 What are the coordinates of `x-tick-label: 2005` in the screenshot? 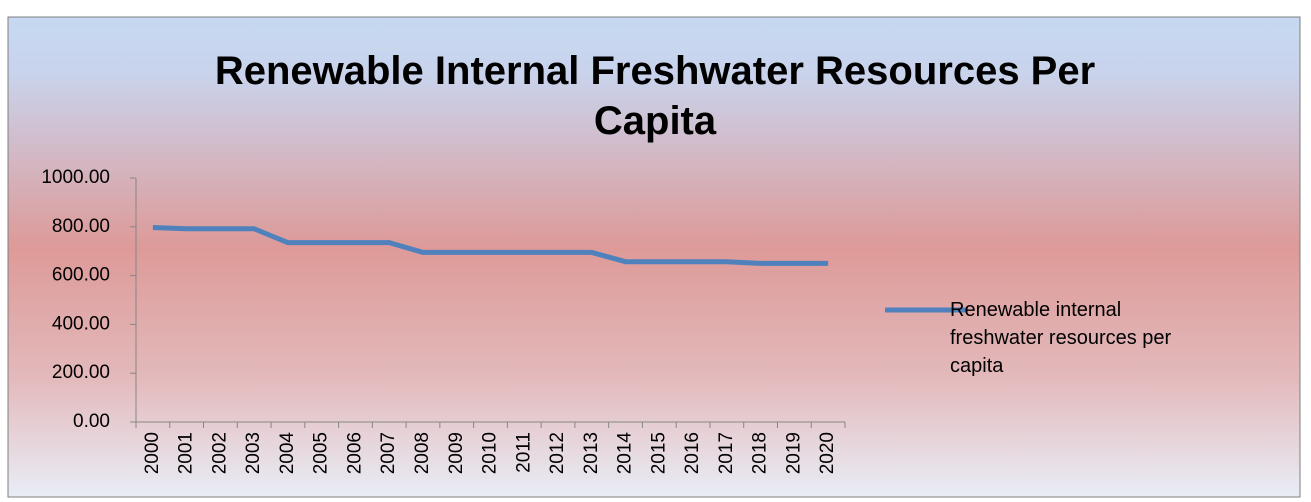 It's located at (321, 453).